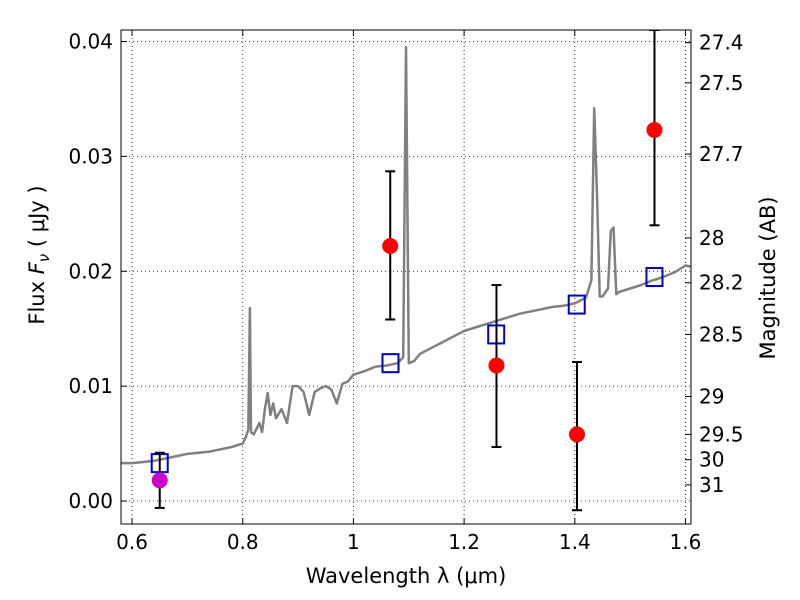 The width and height of the screenshot is (800, 600). I want to click on y2-tick-label: 27.5, so click(721, 83).